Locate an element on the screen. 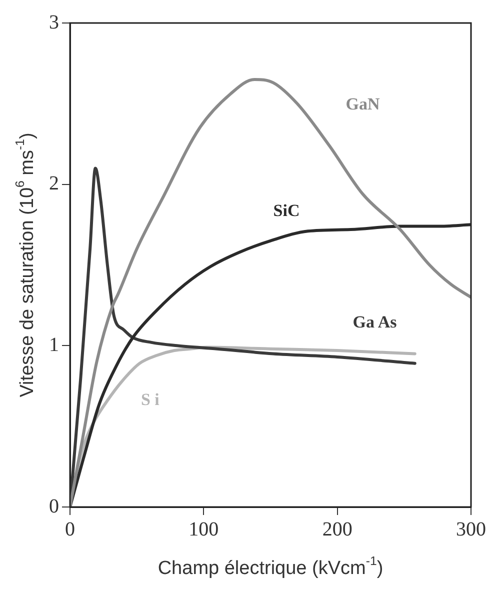 The width and height of the screenshot is (497, 597). y-tick-label: 0 is located at coordinates (54, 506).